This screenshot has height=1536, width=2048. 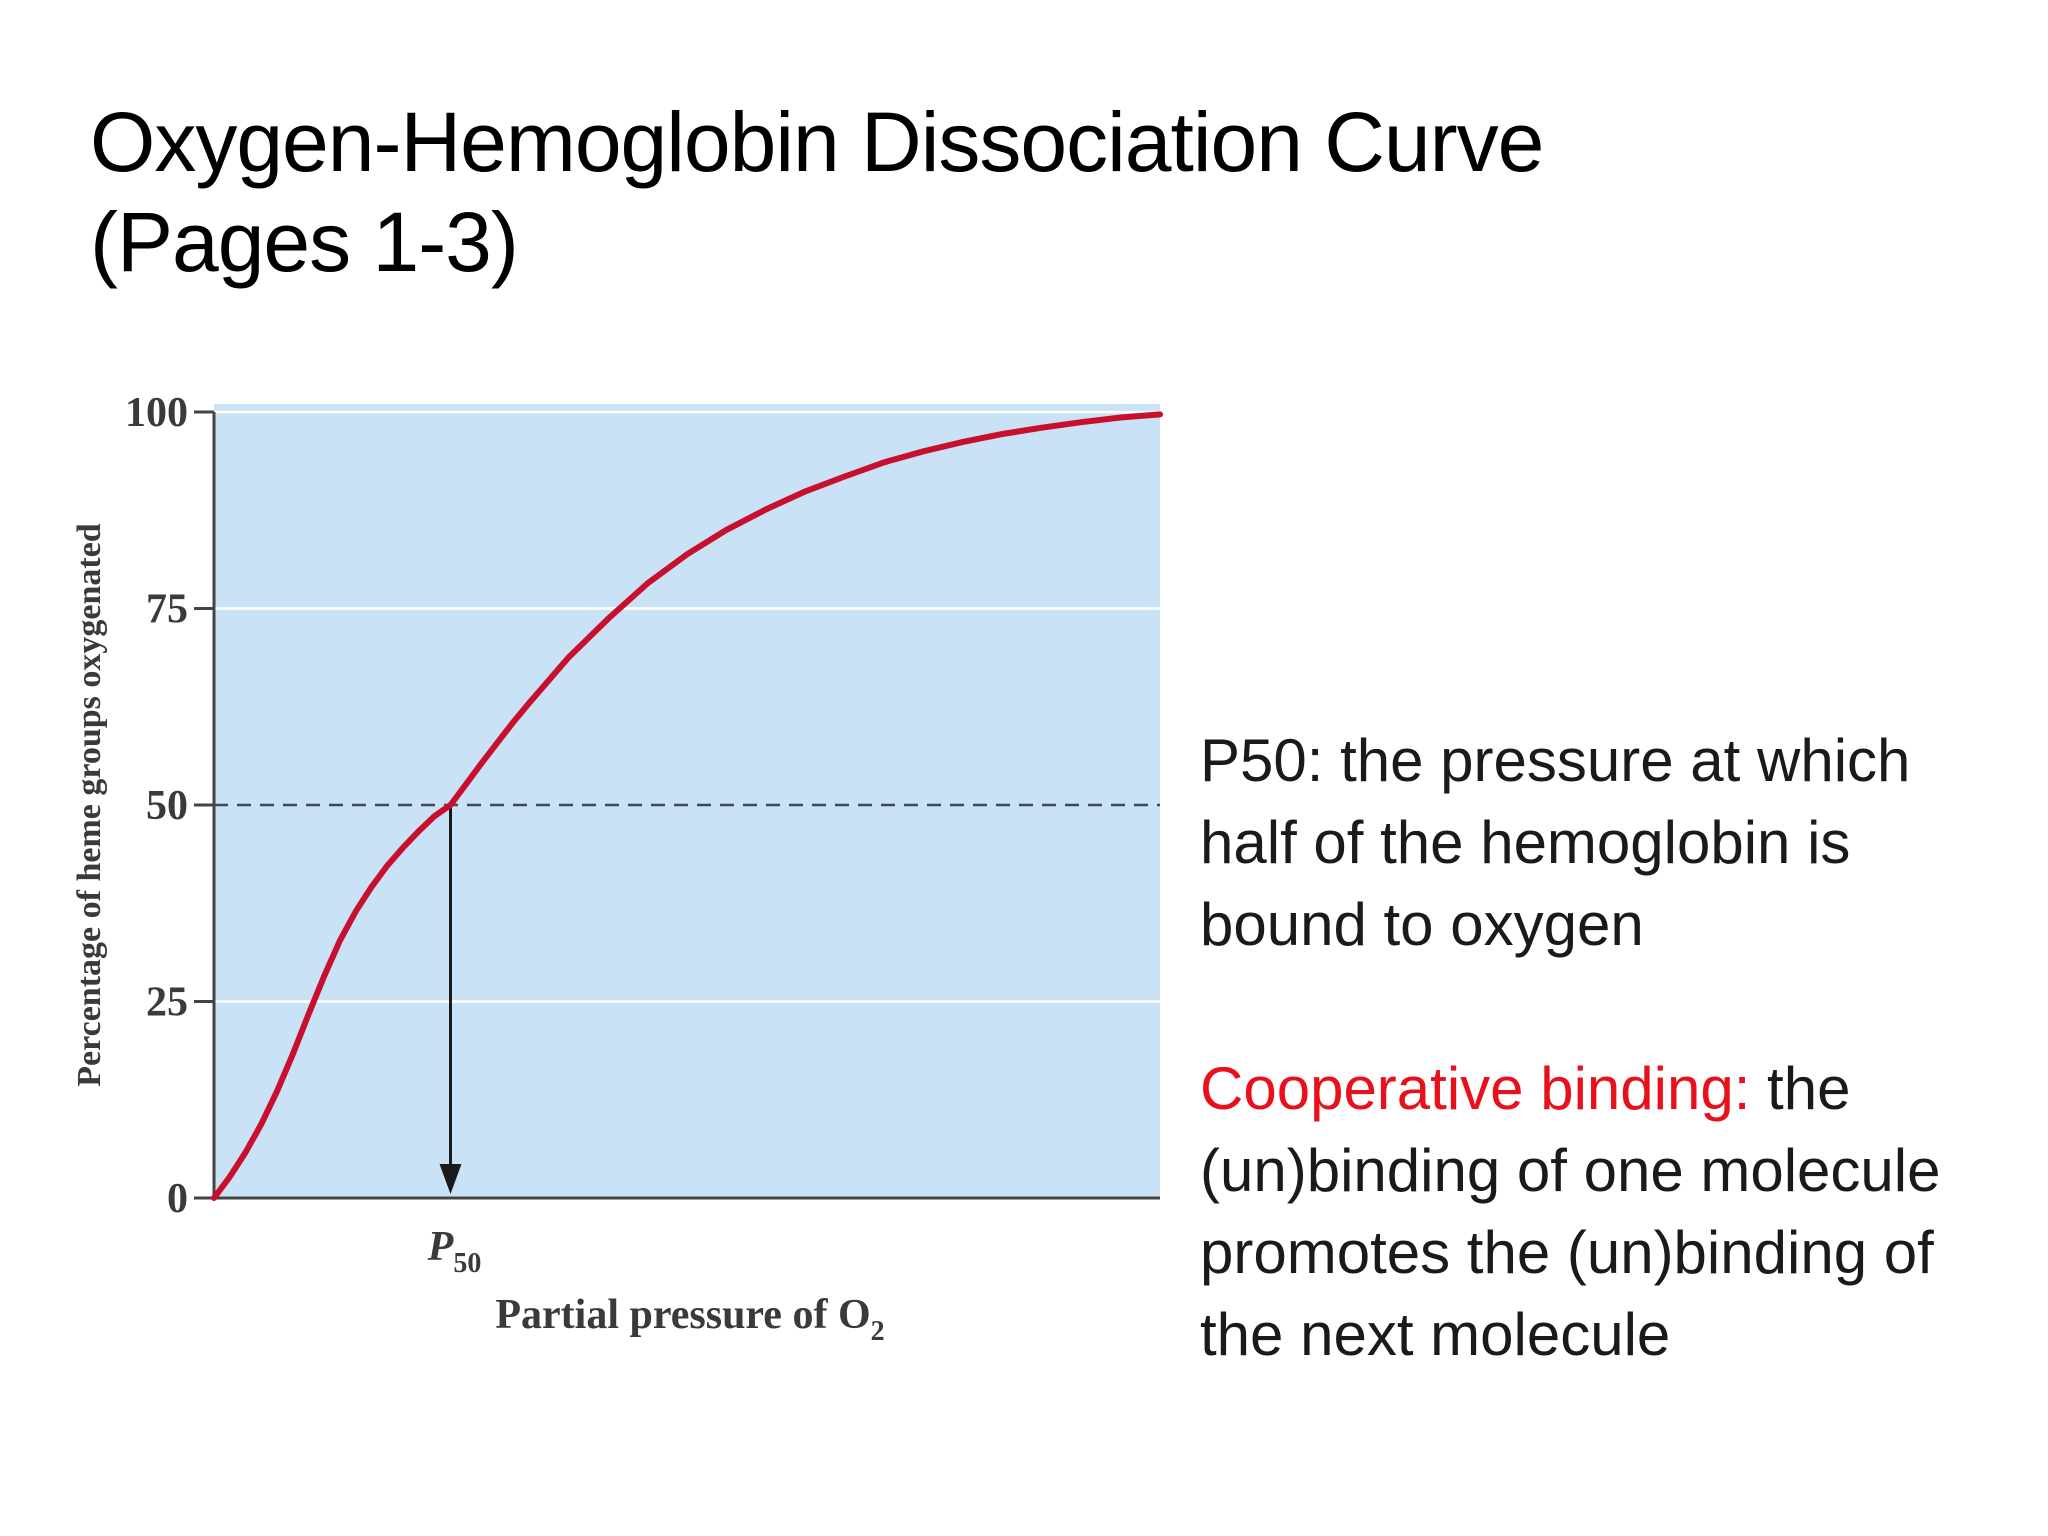 What do you see at coordinates (1475, 1088) in the screenshot?
I see `cooperative-binding-term: Cooperative binding:` at bounding box center [1475, 1088].